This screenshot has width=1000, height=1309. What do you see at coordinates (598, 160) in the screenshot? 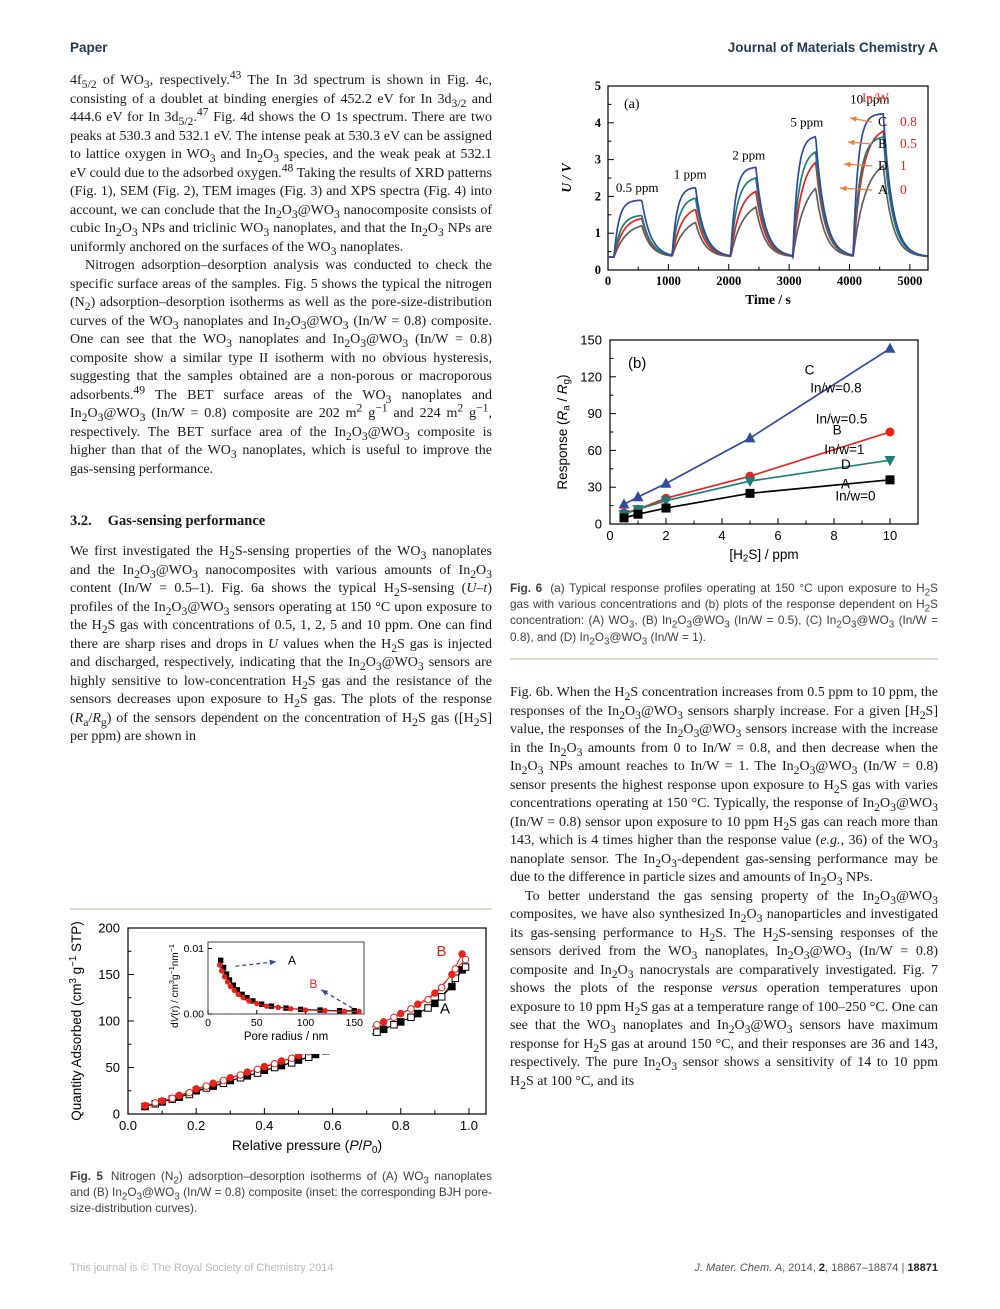
I see `svg-text: 3` at bounding box center [598, 160].